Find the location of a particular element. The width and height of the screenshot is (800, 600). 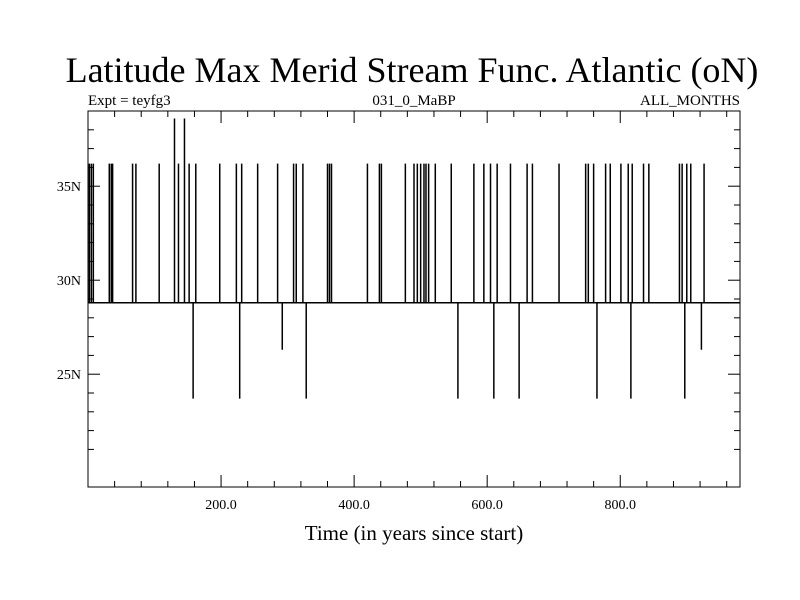

x-axis-label: Time (in years since start) is located at coordinates (414, 533).